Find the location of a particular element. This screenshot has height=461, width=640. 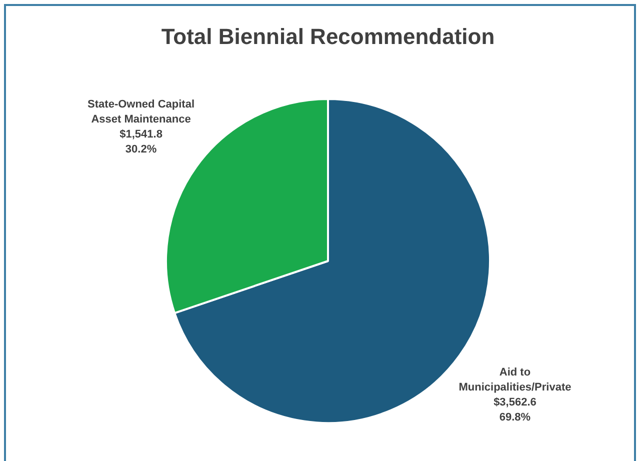

data-label: $3,562.6 69.8% is located at coordinates (515, 410).